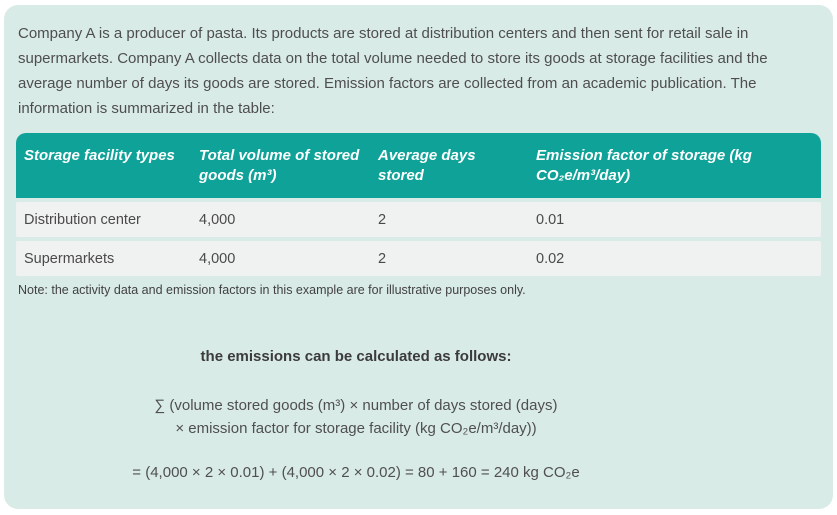 The width and height of the screenshot is (837, 515). Describe the element at coordinates (82, 219) in the screenshot. I see `cell-facility-type: Distribution center` at that location.